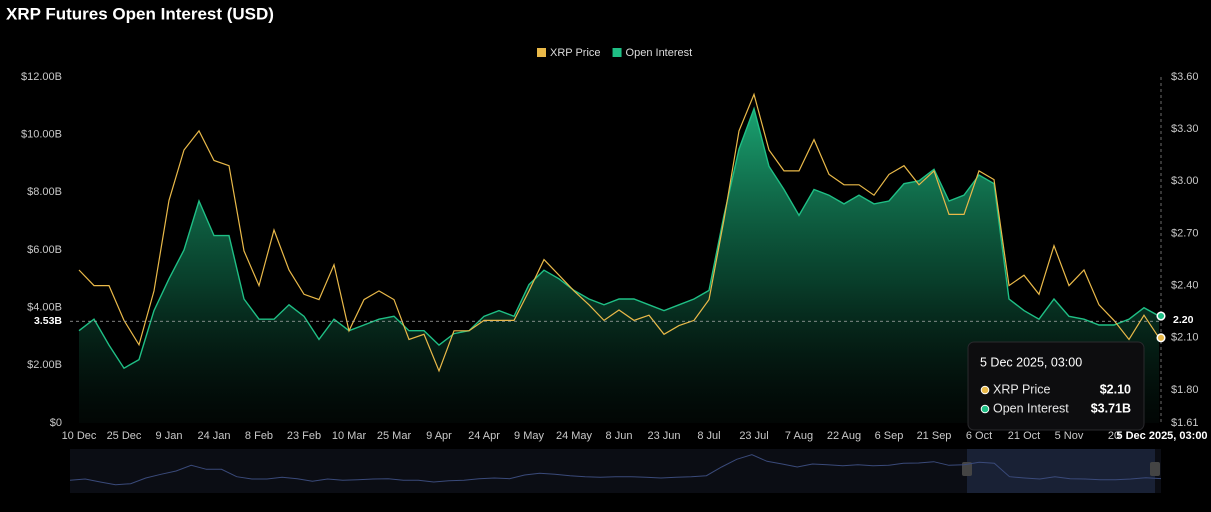 The width and height of the screenshot is (1211, 512). I want to click on y2-tick-label: $2.40, so click(1185, 286).